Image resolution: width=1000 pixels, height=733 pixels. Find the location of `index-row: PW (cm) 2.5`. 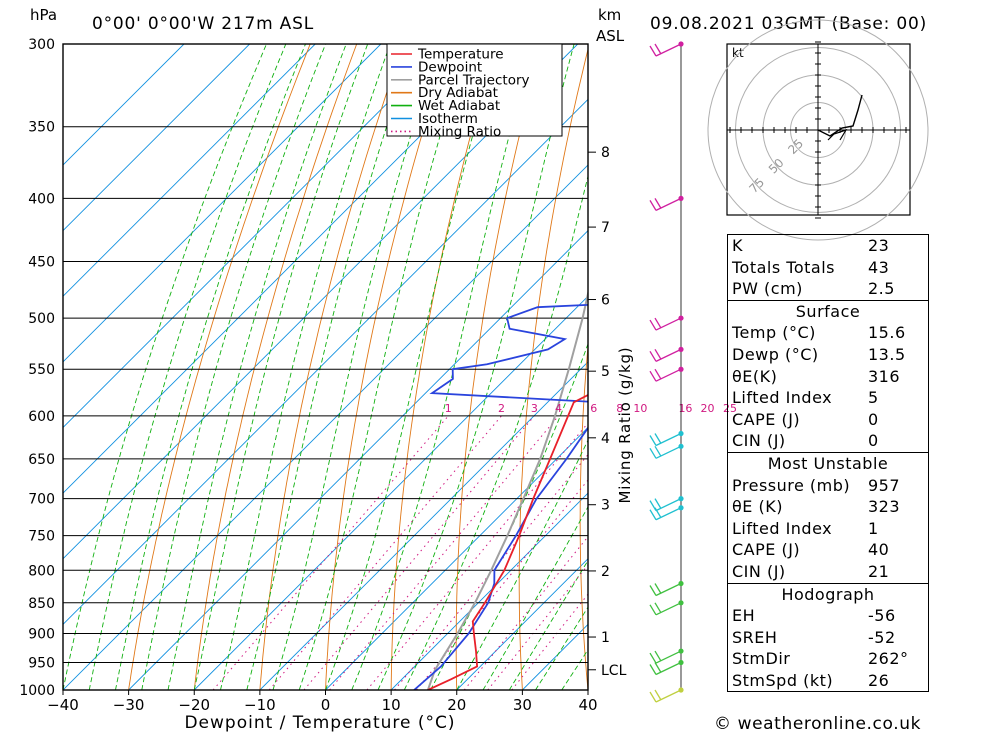

index-row: PW (cm) 2.5 is located at coordinates (813, 289).